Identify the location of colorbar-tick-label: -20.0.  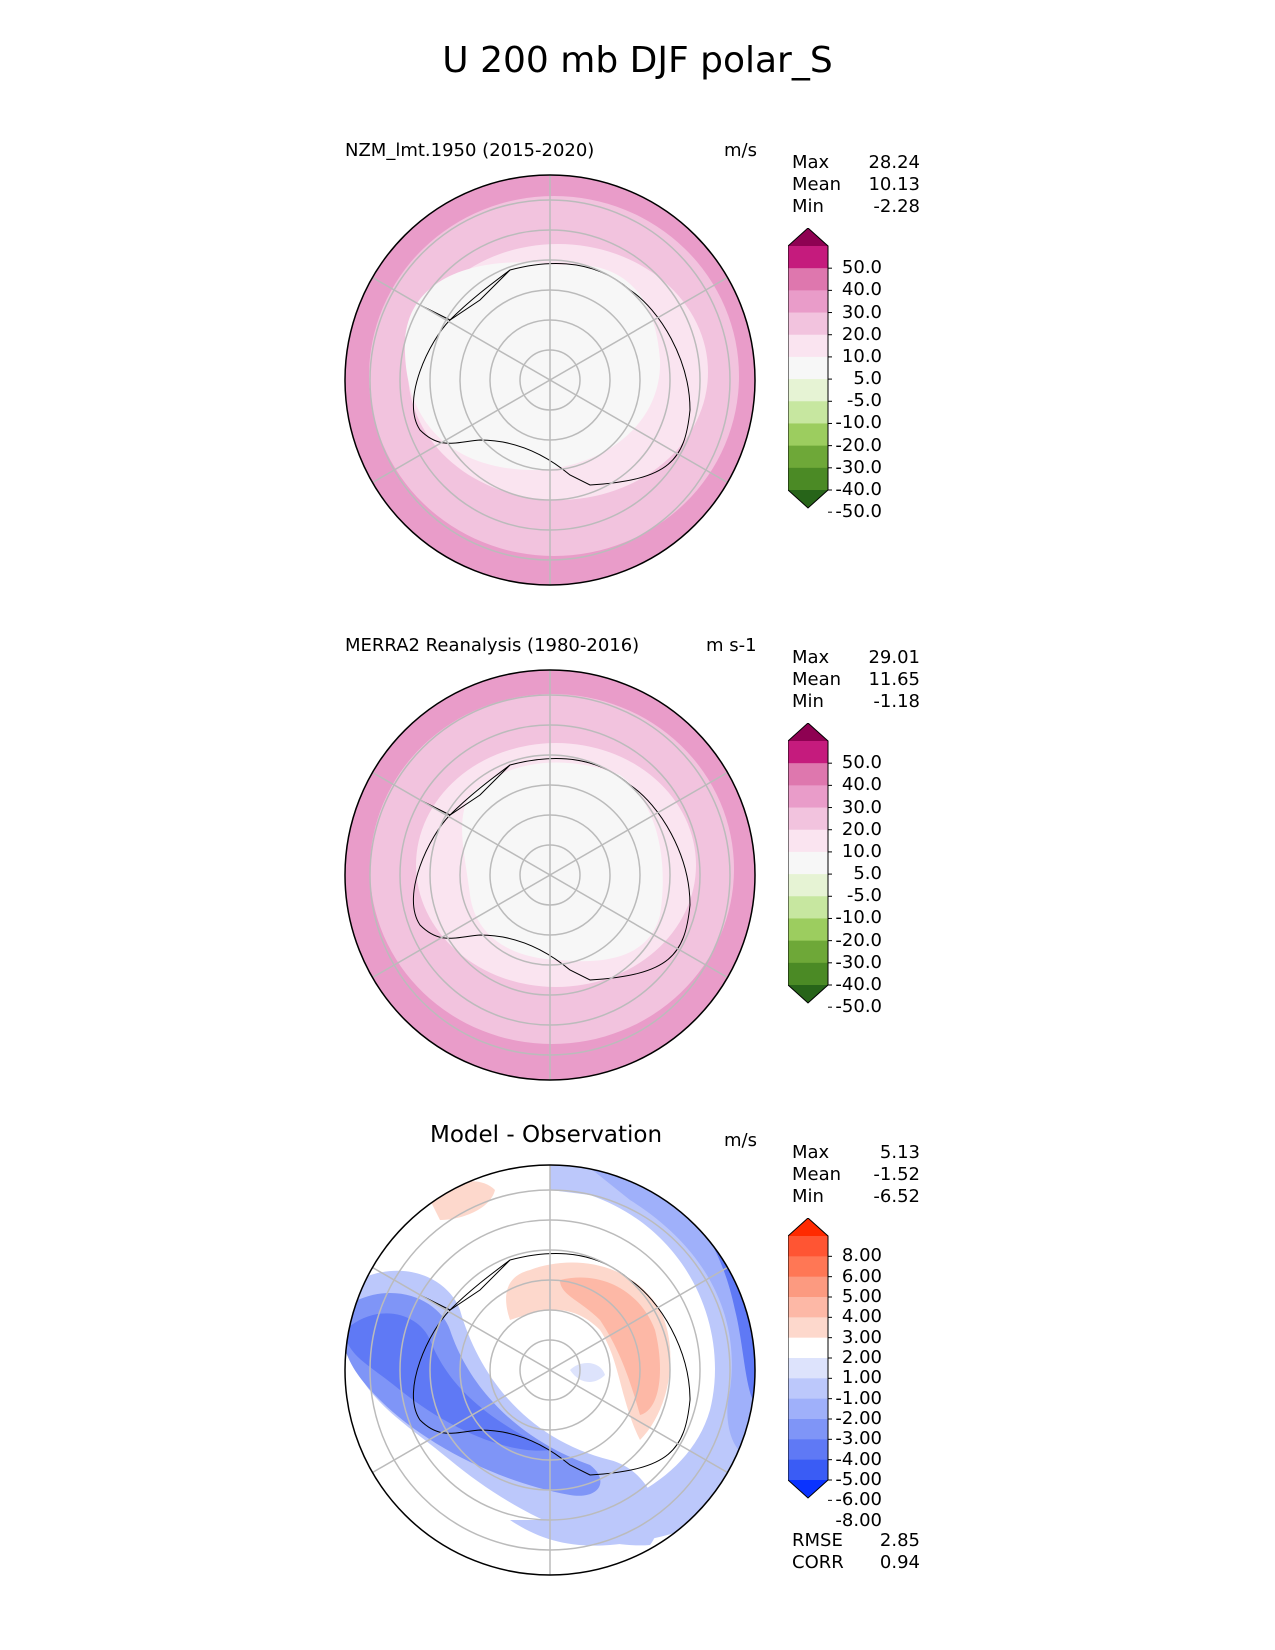
(858, 940).